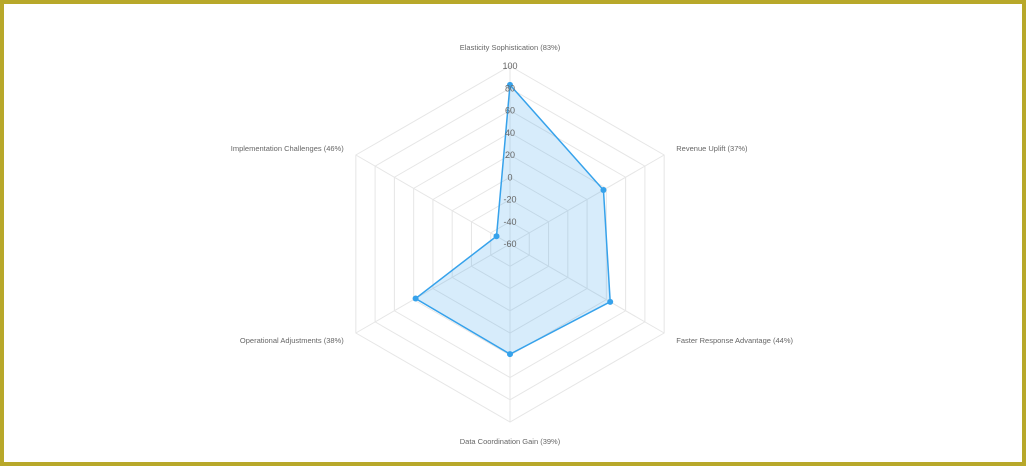 Image resolution: width=1026 pixels, height=466 pixels. I want to click on axis-label: Faster Response Advantage (44%), so click(734, 340).